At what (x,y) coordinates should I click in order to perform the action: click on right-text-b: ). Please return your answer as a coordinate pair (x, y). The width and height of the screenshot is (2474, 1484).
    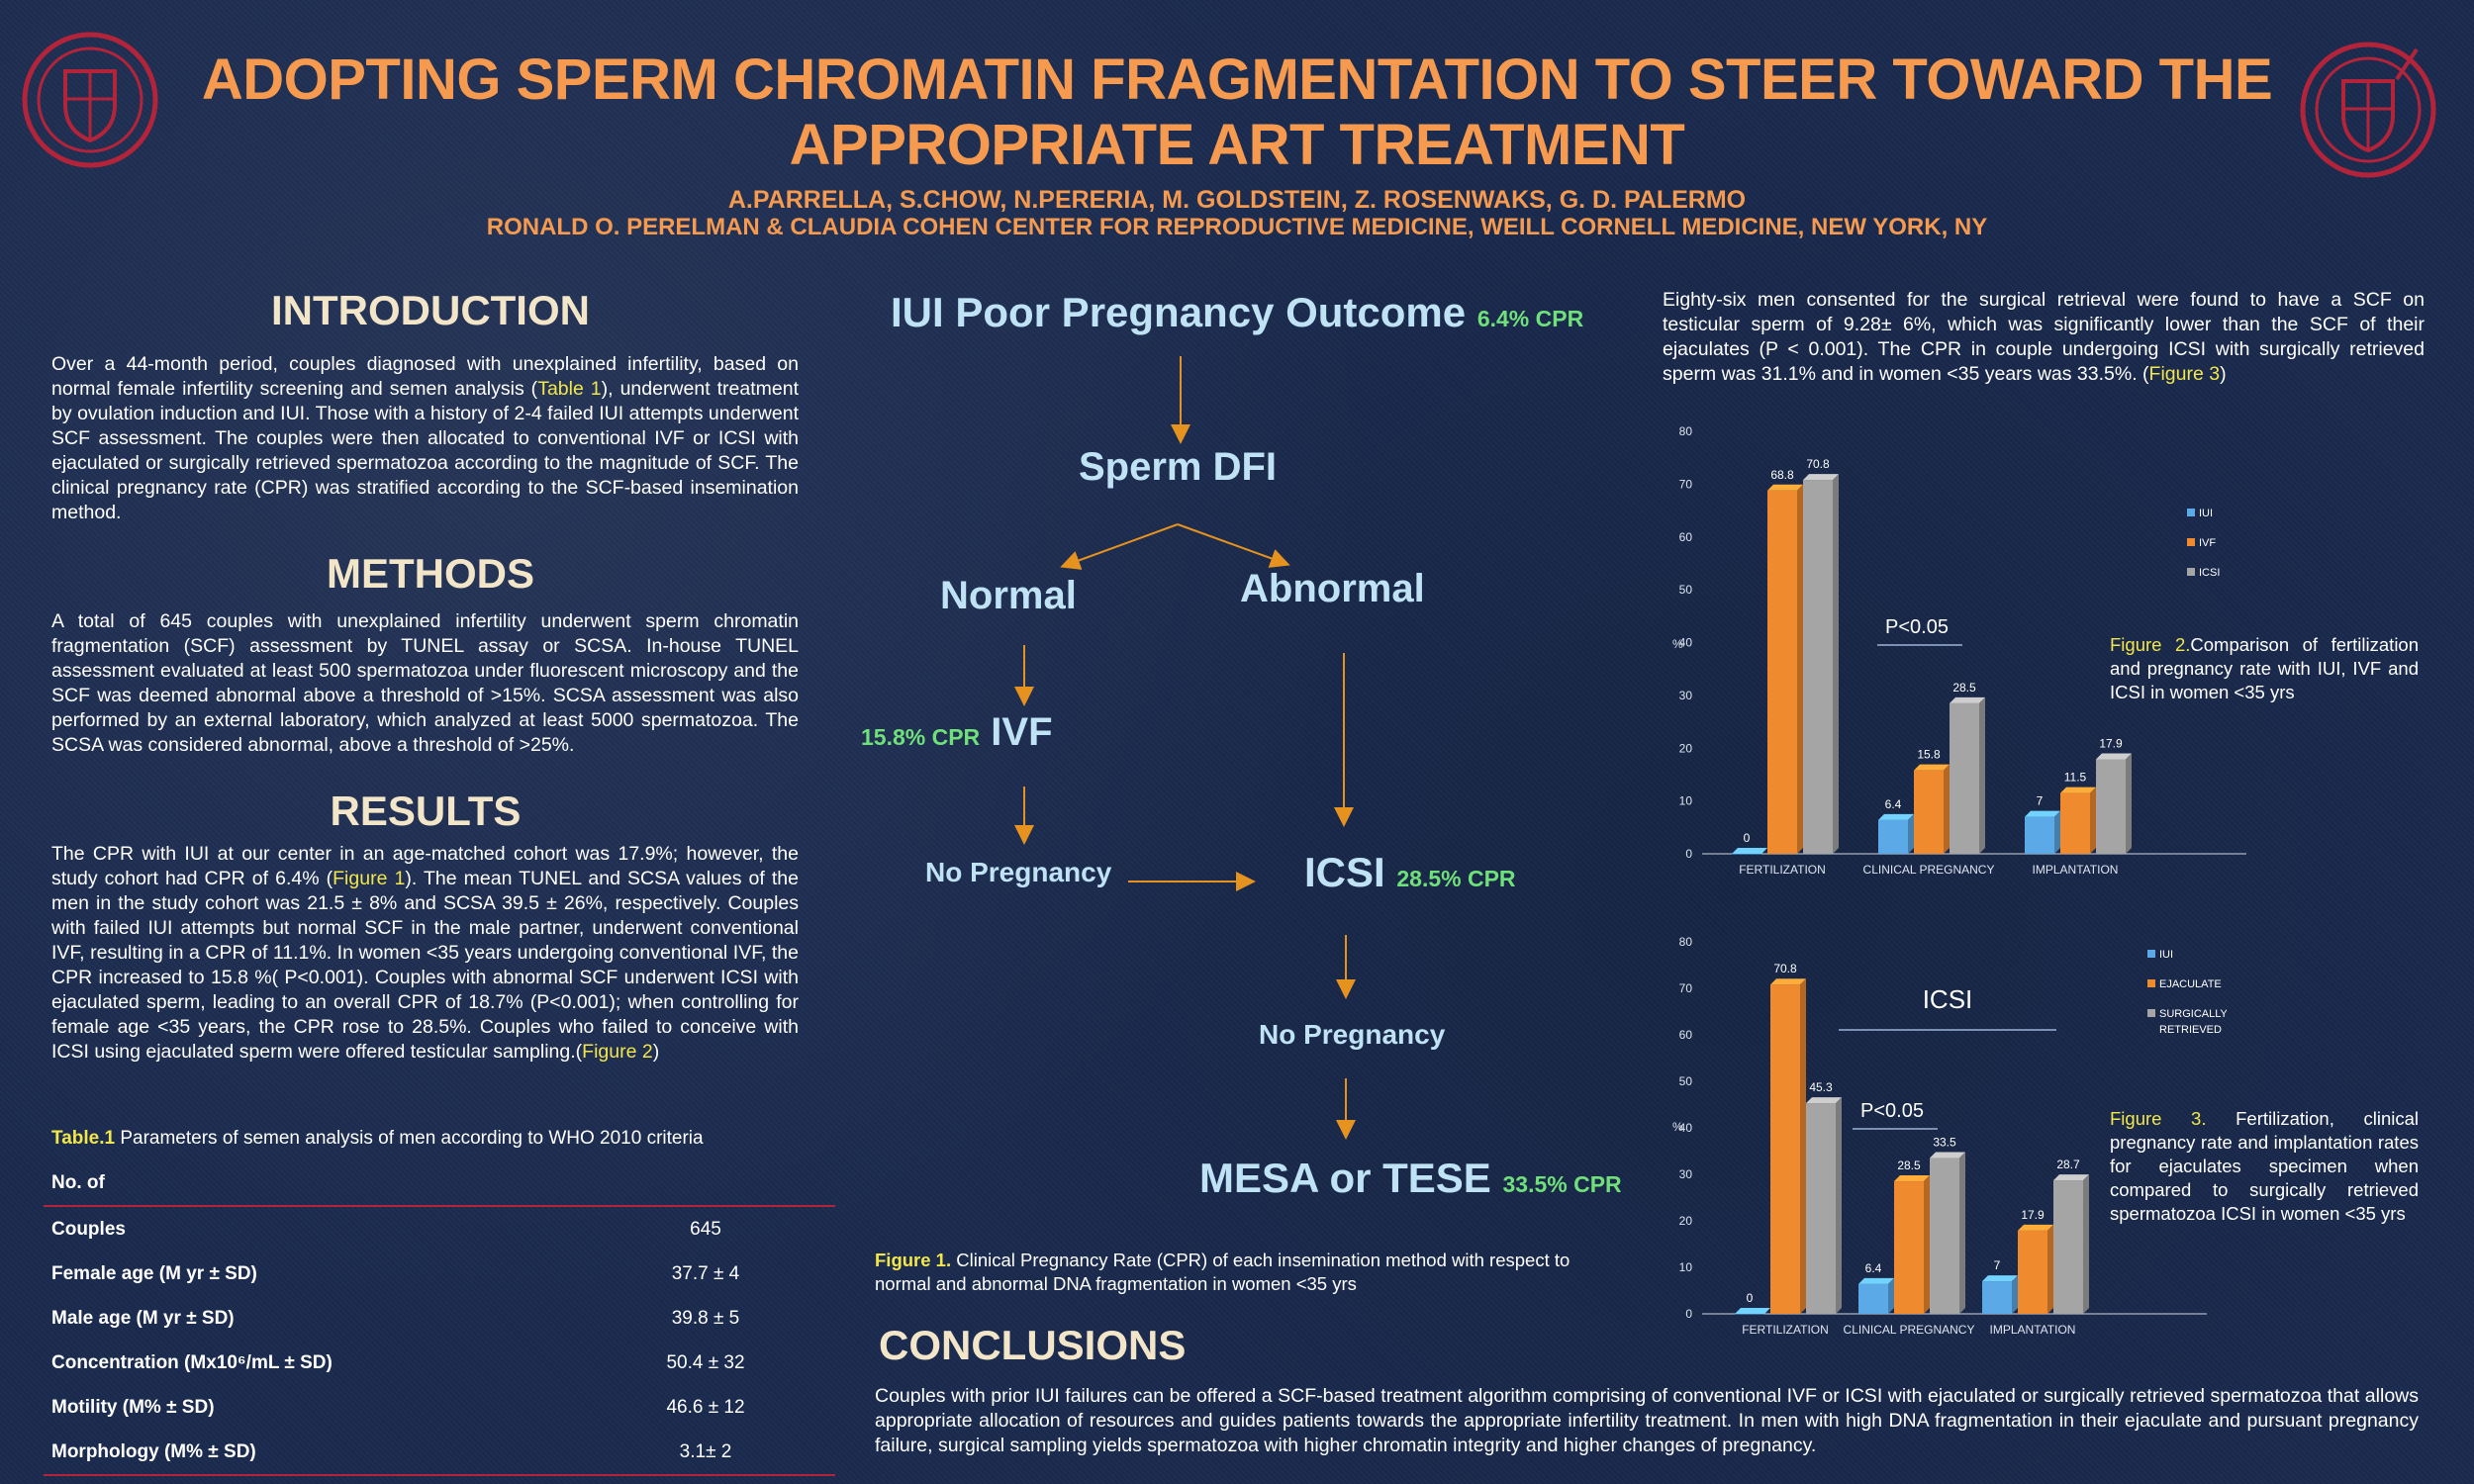
    Looking at the image, I should click on (2223, 374).